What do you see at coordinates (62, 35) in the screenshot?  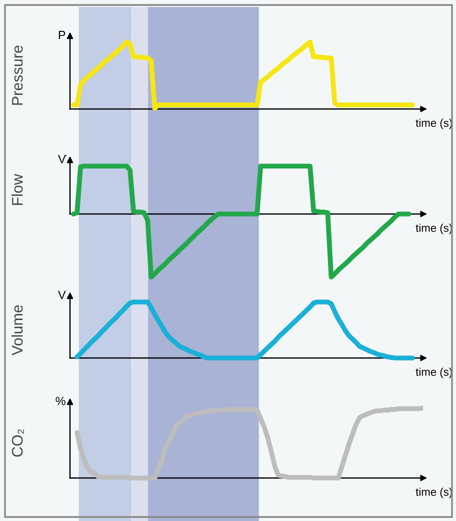 I see `y-axis-title: P` at bounding box center [62, 35].